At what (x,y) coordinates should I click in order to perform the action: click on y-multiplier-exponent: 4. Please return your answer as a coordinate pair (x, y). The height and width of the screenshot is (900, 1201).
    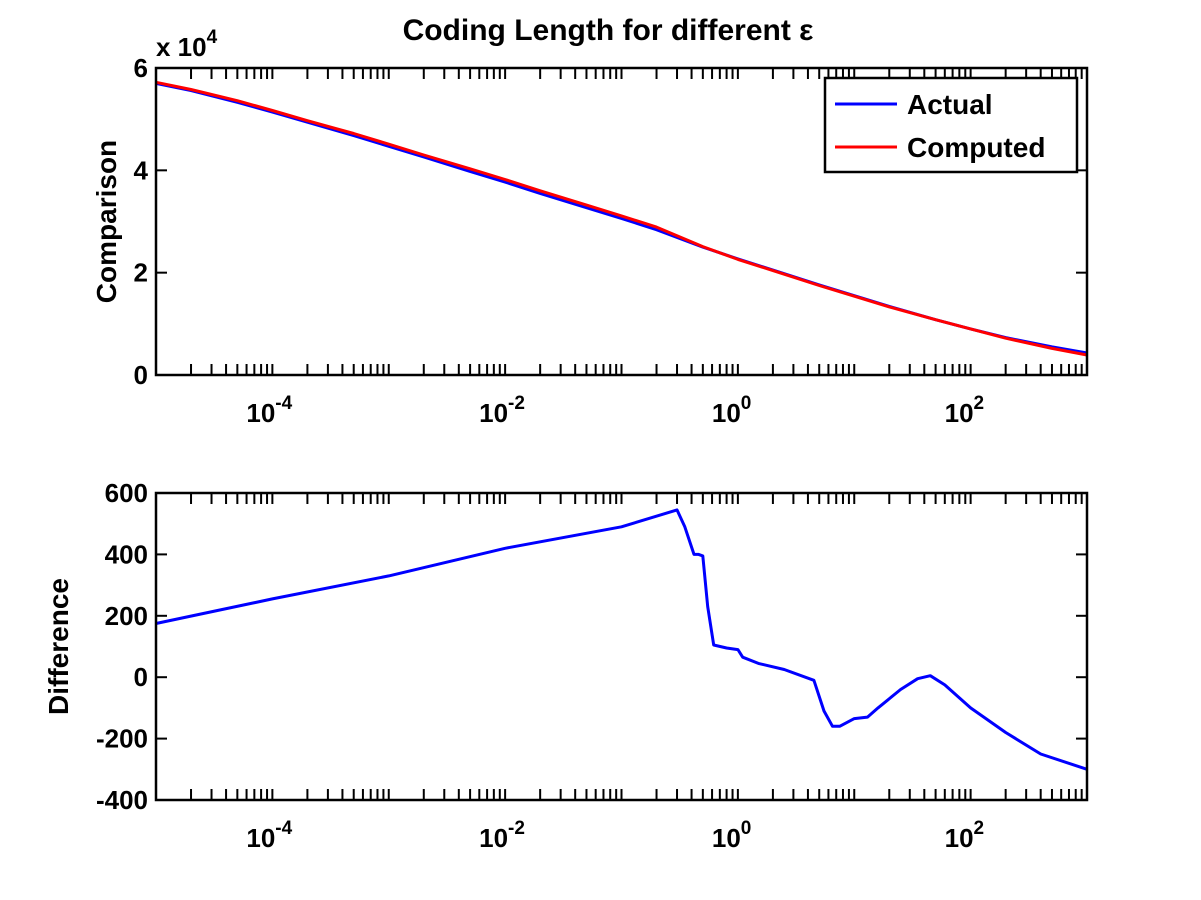
    Looking at the image, I should click on (212, 37).